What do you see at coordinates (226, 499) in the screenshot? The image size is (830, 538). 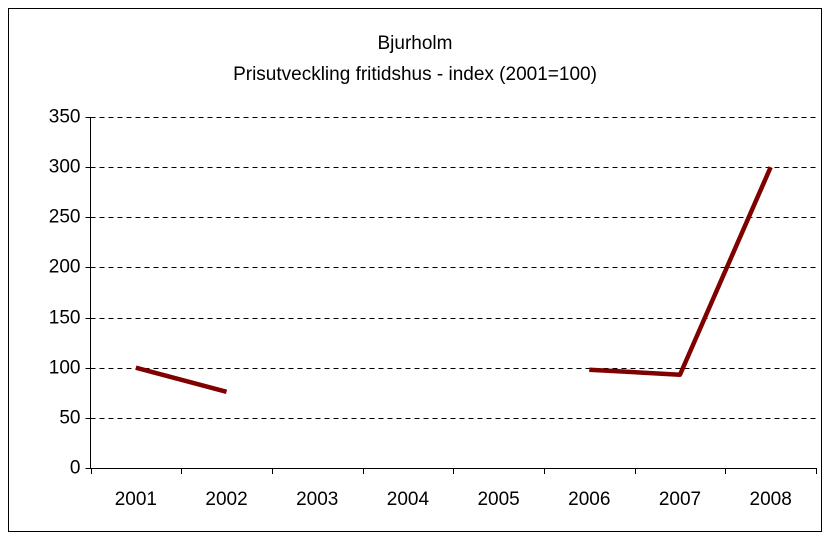 I see `x-tick-label: 2002` at bounding box center [226, 499].